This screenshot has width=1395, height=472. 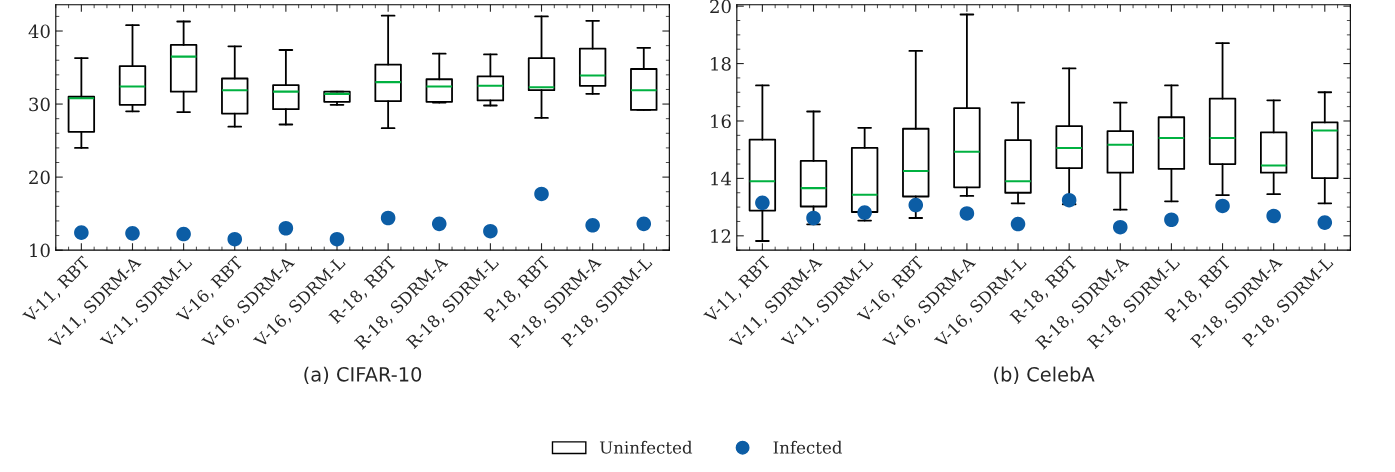 What do you see at coordinates (808, 447) in the screenshot?
I see `legend-label: Infected` at bounding box center [808, 447].